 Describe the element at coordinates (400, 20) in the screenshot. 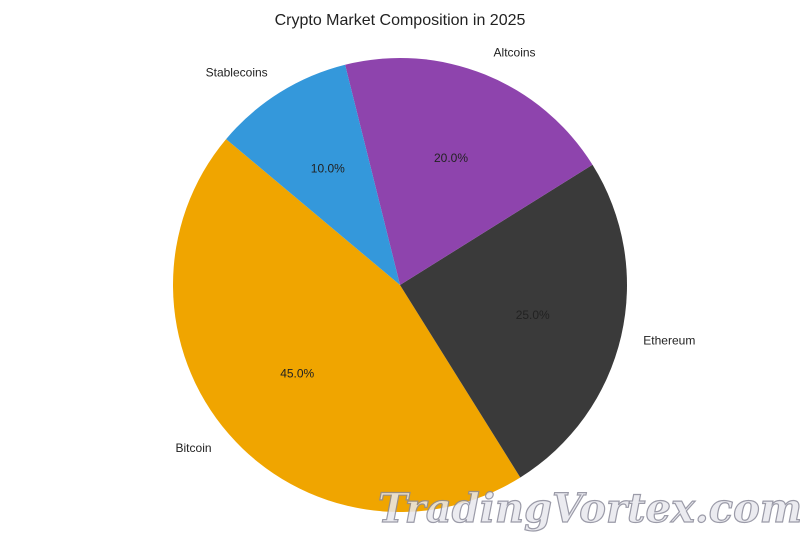

I see `chart-title: Crypto Market Composition in 2025` at that location.